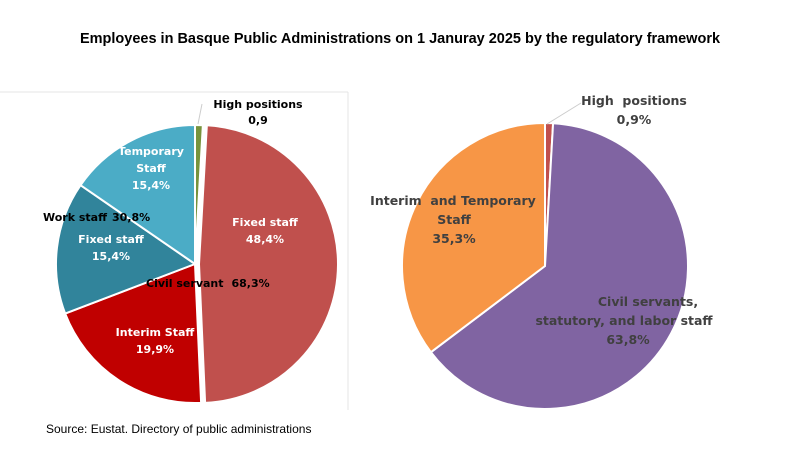  What do you see at coordinates (265, 222) in the screenshot?
I see `label-fixed-staff-civil: Fixed staff` at bounding box center [265, 222].